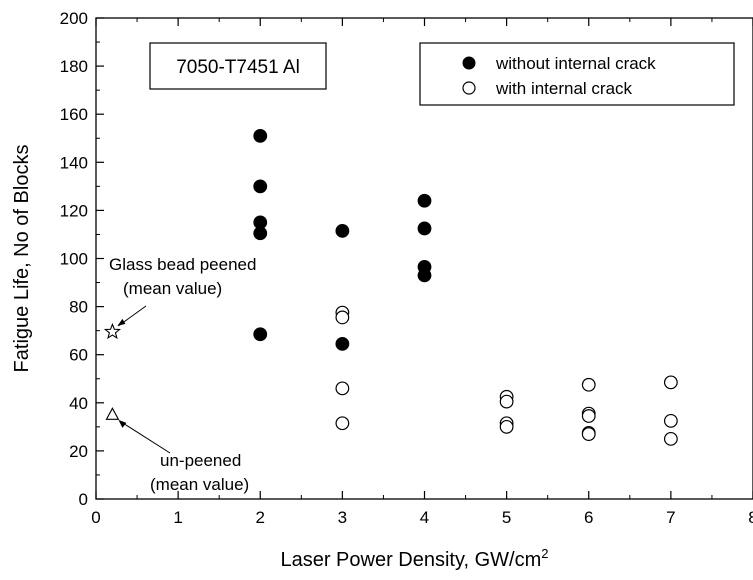 The height and width of the screenshot is (580, 753). I want to click on glass-bead-arrowhead, so click(121, 322).